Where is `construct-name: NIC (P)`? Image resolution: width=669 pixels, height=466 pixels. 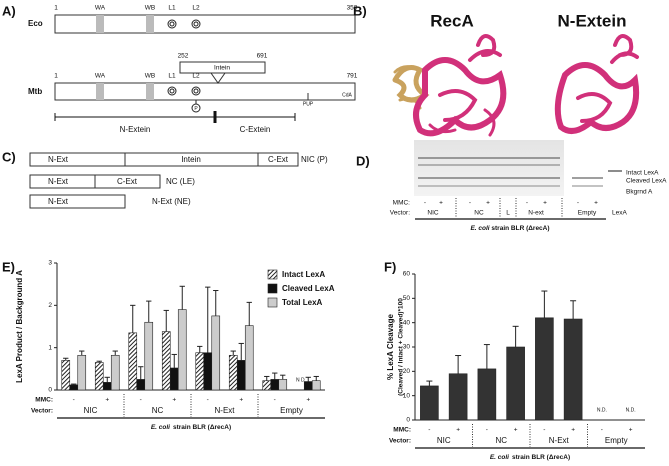
construct-name: NIC (P) is located at coordinates (314, 159).